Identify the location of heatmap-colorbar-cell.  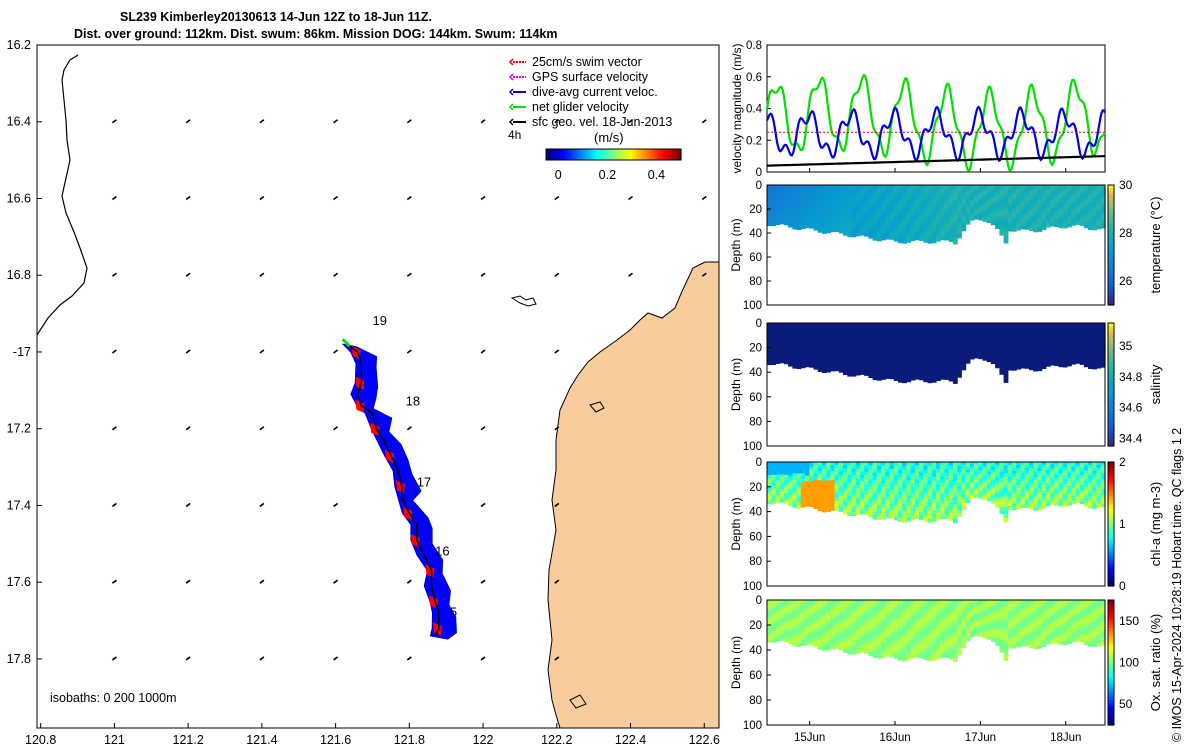
(1111, 371).